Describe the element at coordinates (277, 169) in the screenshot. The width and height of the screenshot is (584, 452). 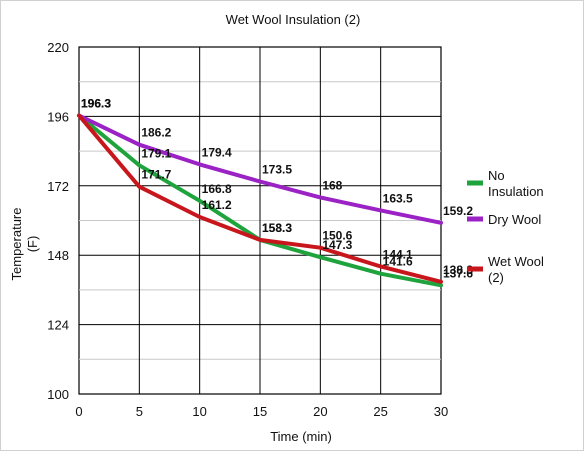
I see `data-label-s1-3: 173.5` at that location.